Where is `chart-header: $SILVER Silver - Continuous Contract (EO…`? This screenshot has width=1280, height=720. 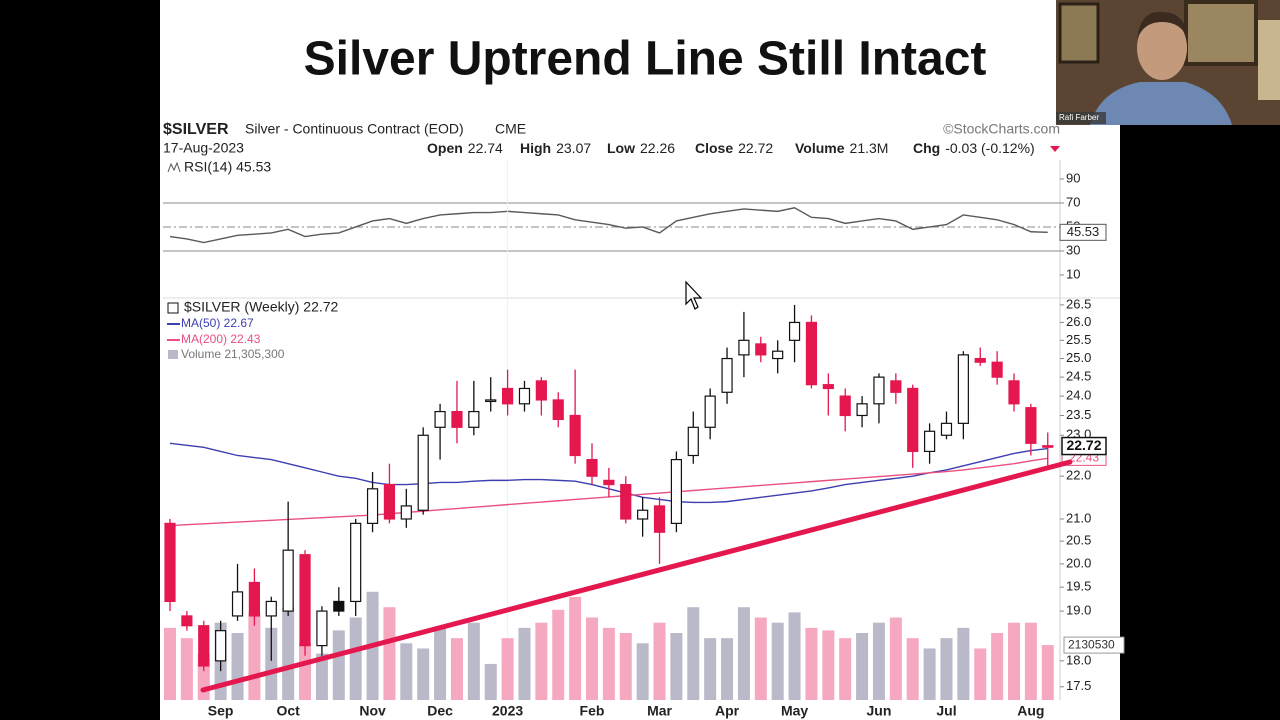 chart-header: $SILVER Silver - Continuous Contract (EO… is located at coordinates (611, 138).